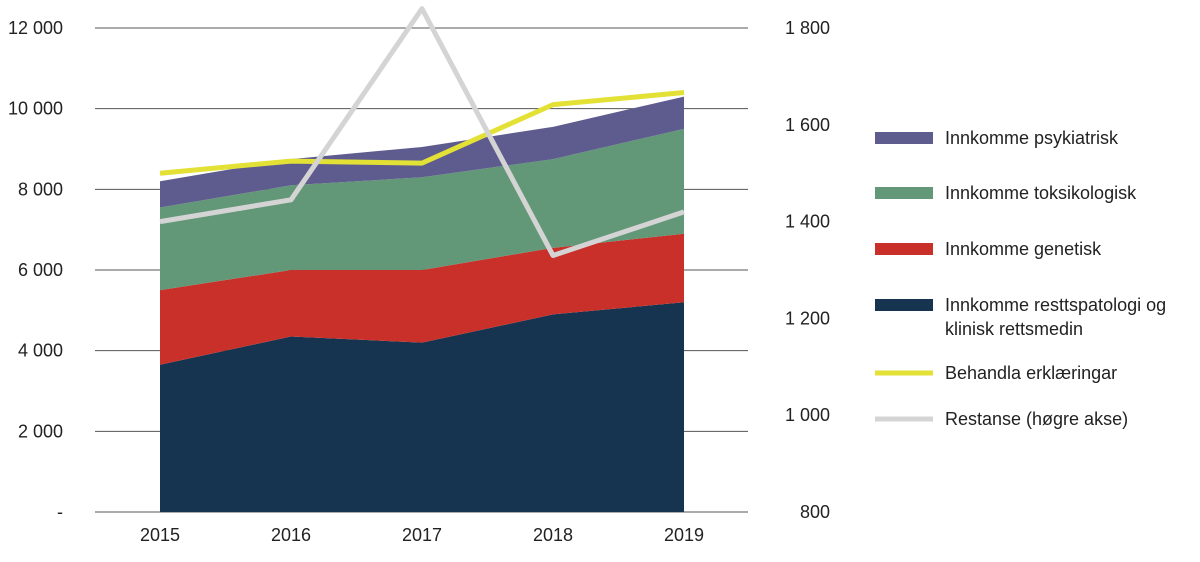 The width and height of the screenshot is (1200, 562). What do you see at coordinates (40, 189) in the screenshot?
I see `left-axis-tick-label: 8 000` at bounding box center [40, 189].